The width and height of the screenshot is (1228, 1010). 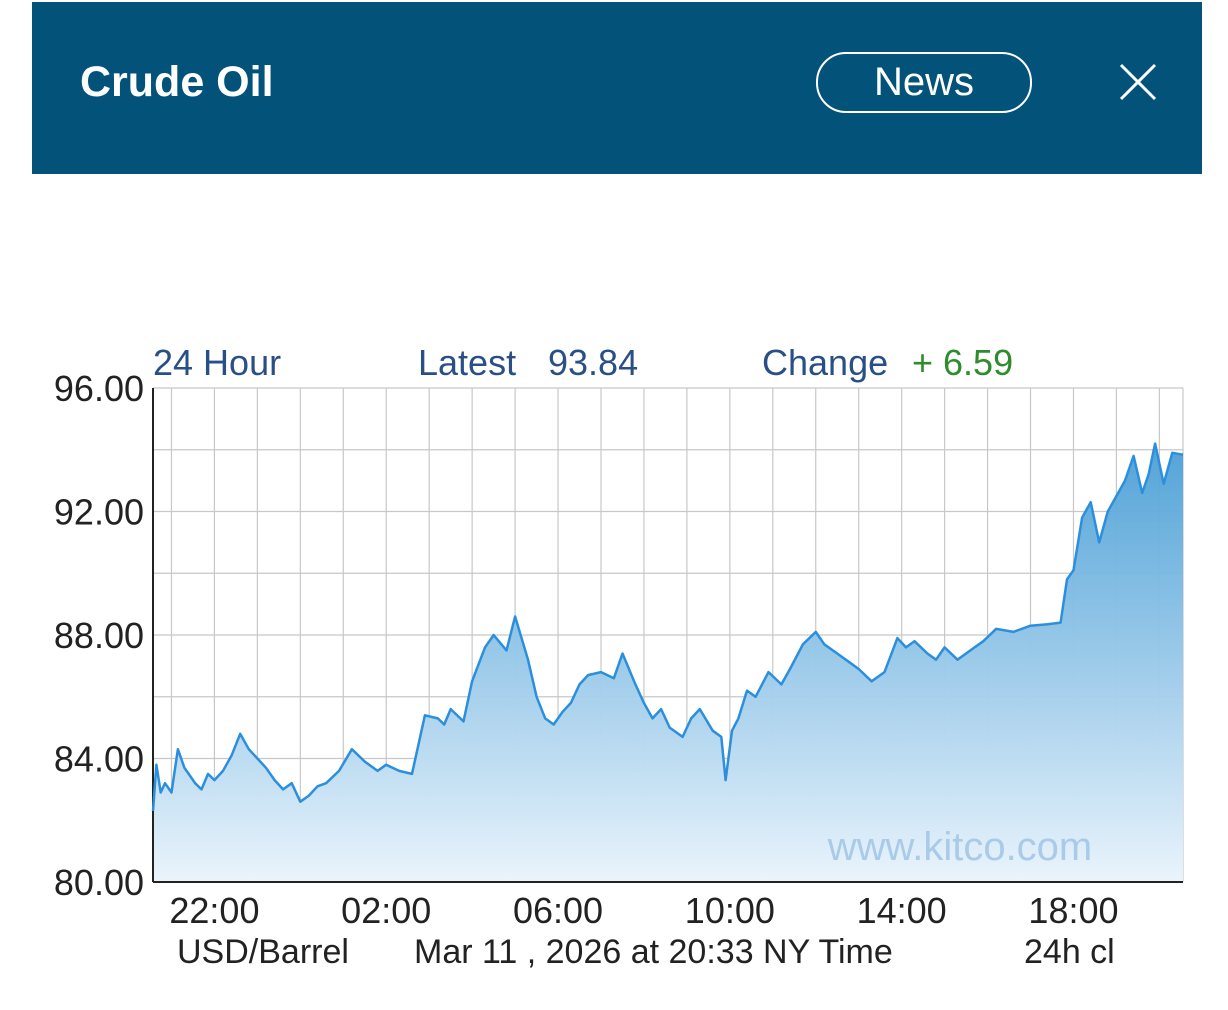 What do you see at coordinates (960, 847) in the screenshot?
I see `watermark: www.kitco.com` at bounding box center [960, 847].